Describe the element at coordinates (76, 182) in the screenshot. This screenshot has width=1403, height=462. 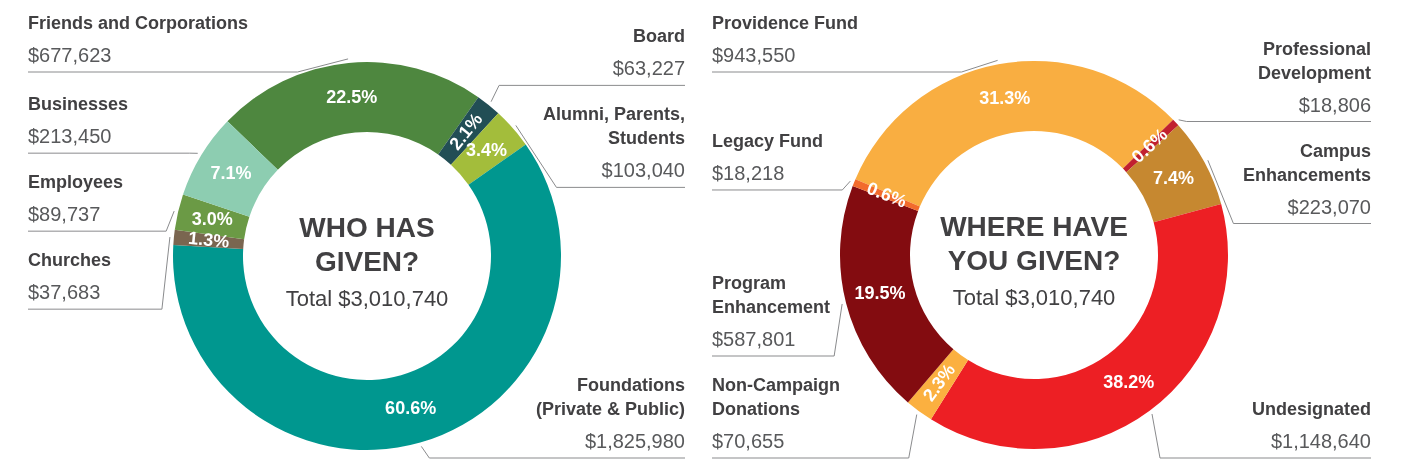
I see `slice-label: Employees` at that location.